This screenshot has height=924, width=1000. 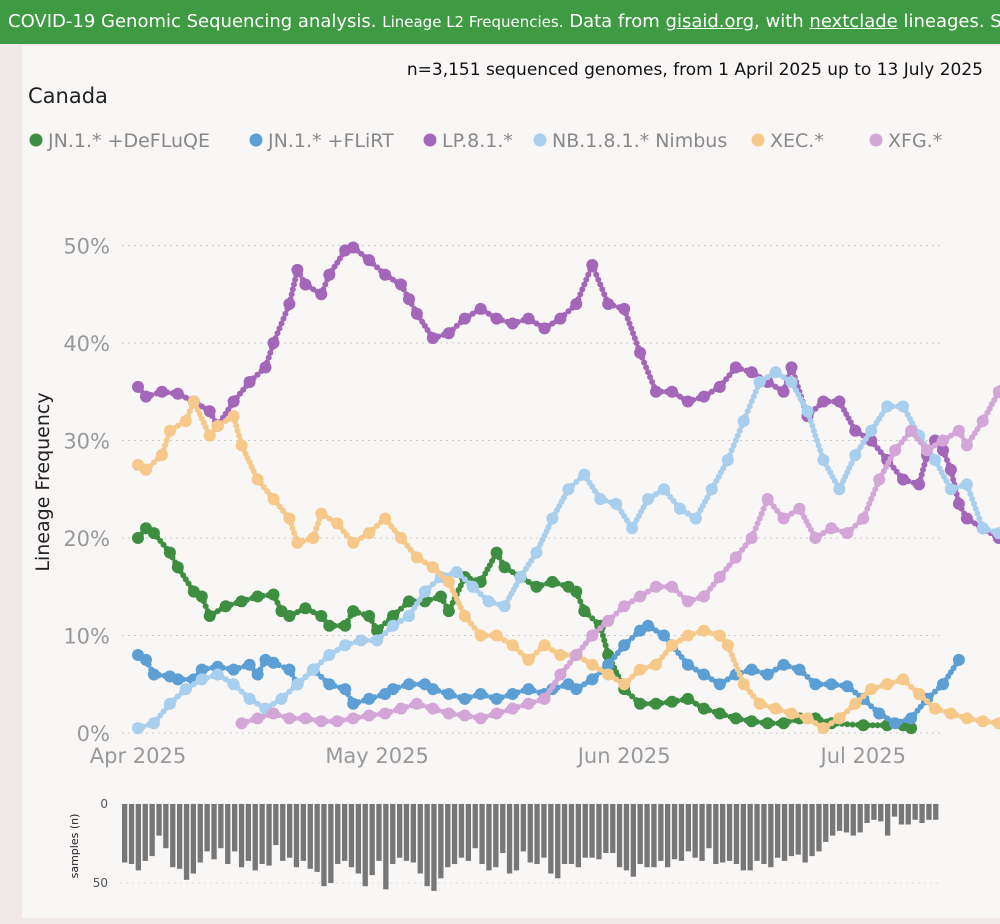 I want to click on legend-item: XEC.*, so click(x=787, y=141).